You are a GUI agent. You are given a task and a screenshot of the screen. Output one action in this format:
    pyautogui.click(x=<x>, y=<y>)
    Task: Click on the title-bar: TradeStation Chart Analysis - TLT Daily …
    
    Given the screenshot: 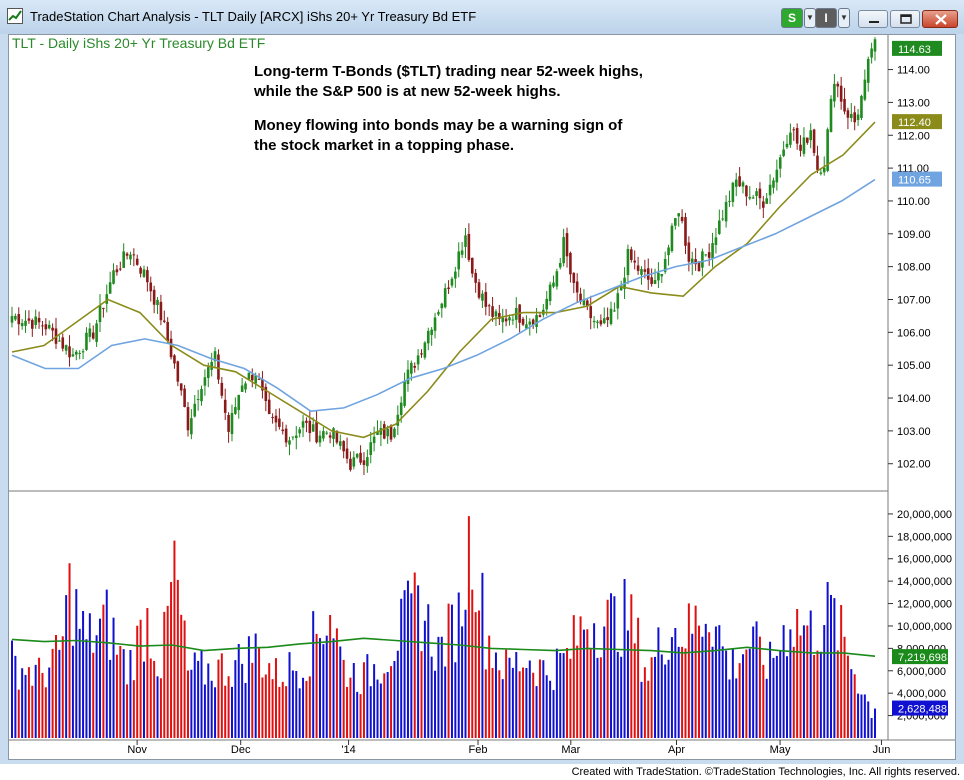 What is the action you would take?
    pyautogui.click(x=482, y=17)
    